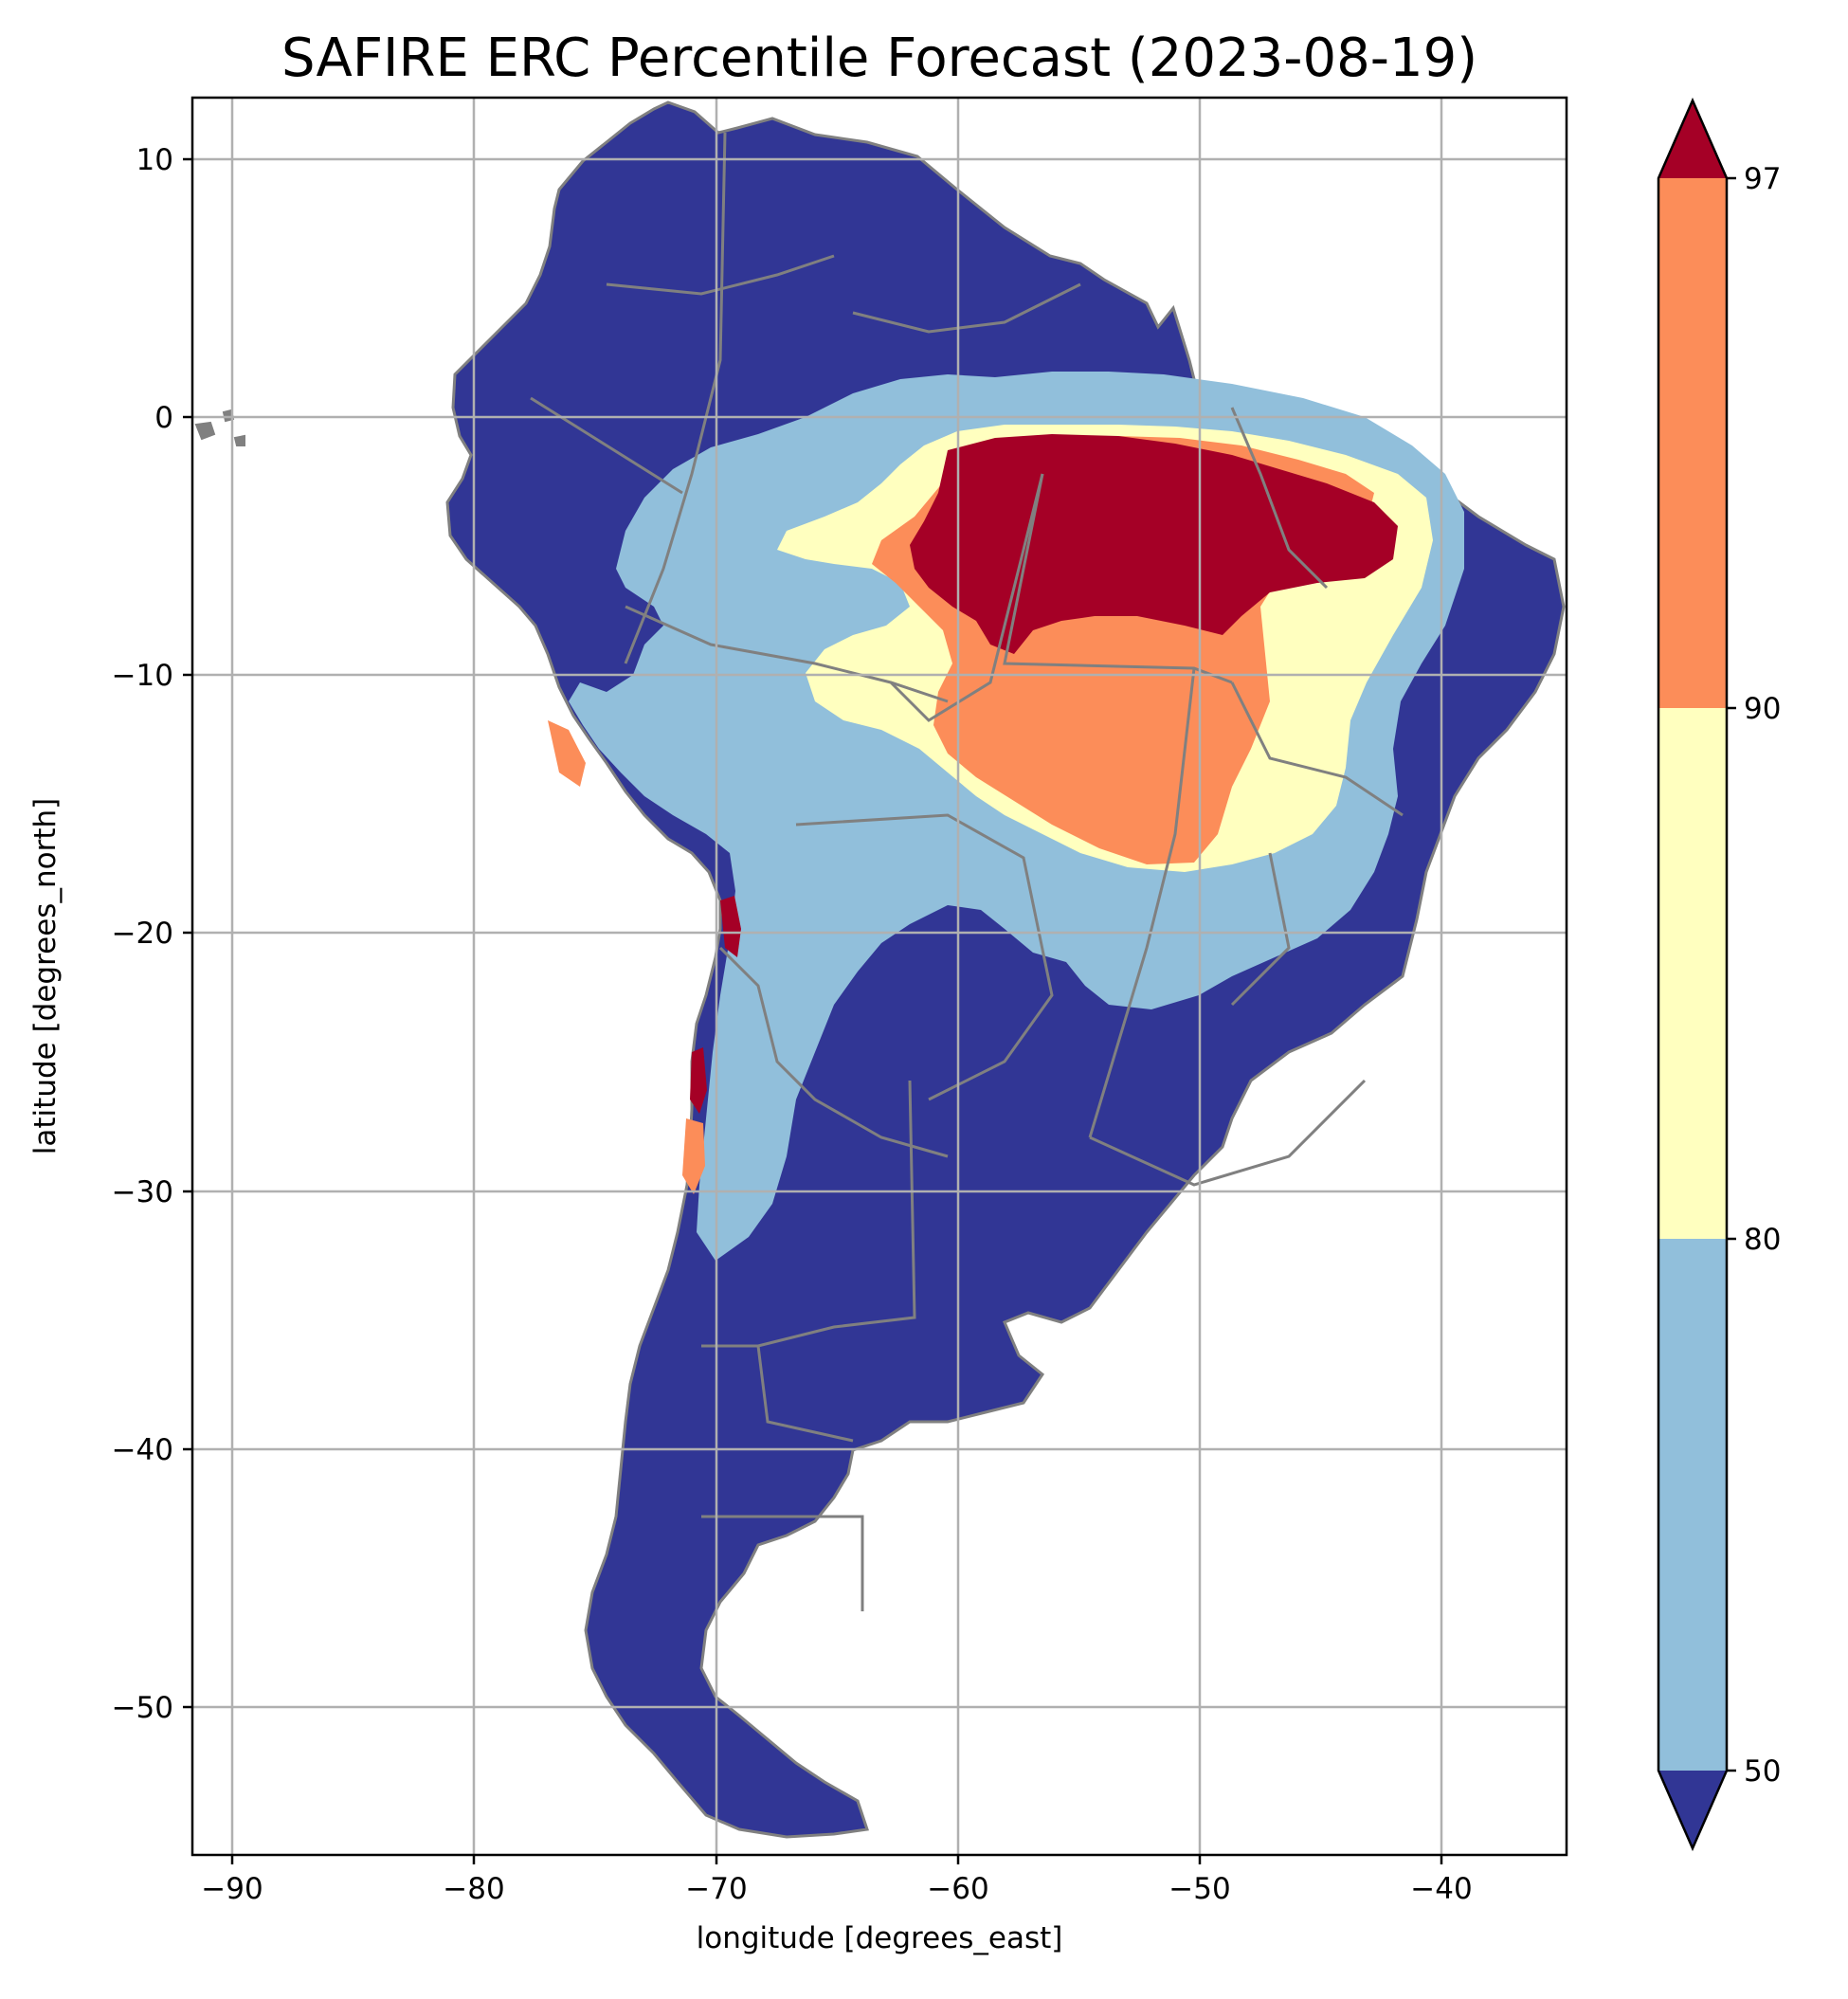 The height and width of the screenshot is (1999, 1848). Describe the element at coordinates (1763, 1240) in the screenshot. I see `colorbar-tick-label: 80` at that location.